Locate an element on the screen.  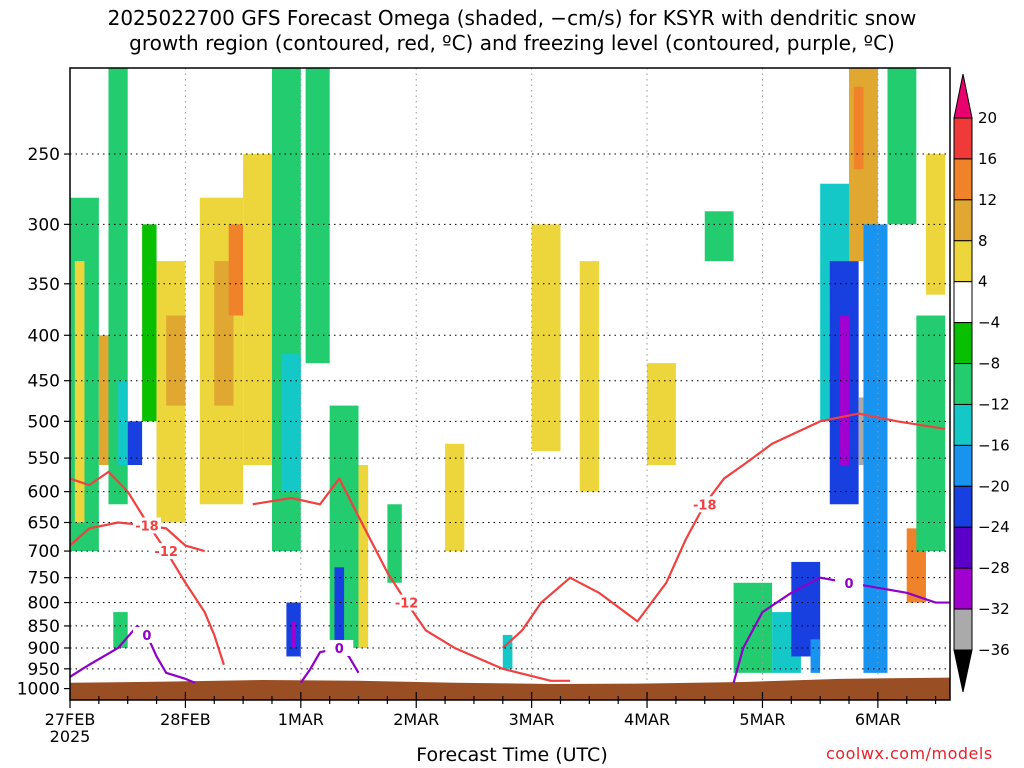
colorbar-label: 4 is located at coordinates (983, 282).